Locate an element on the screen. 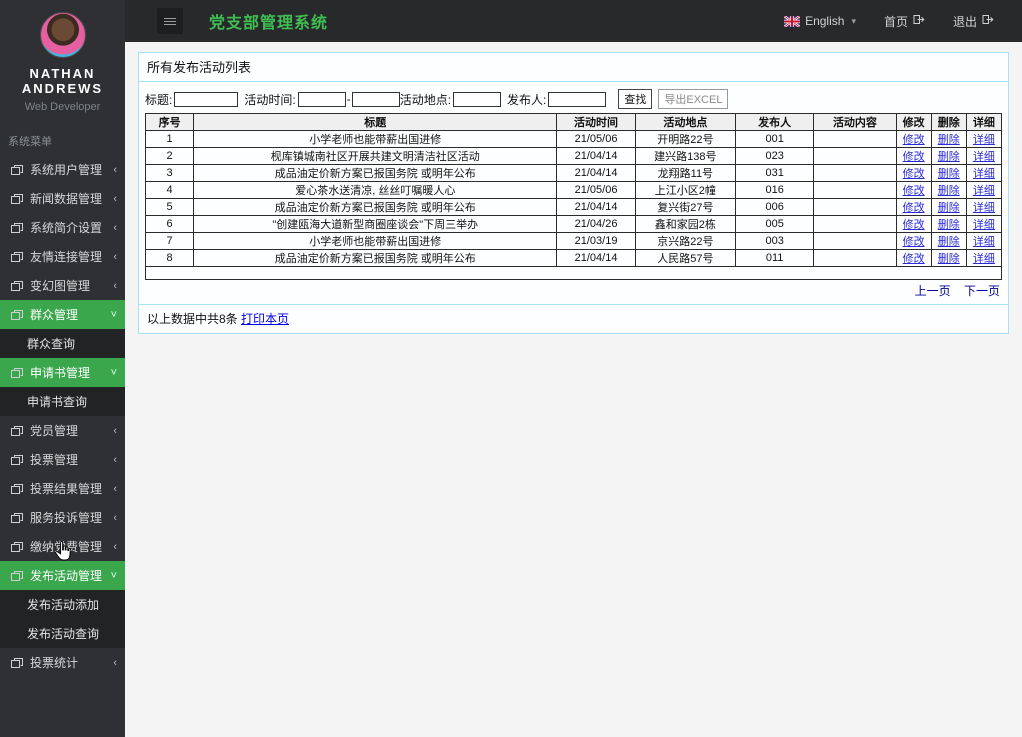 The image size is (1022, 737). row-time: 21/04/26 is located at coordinates (596, 224).